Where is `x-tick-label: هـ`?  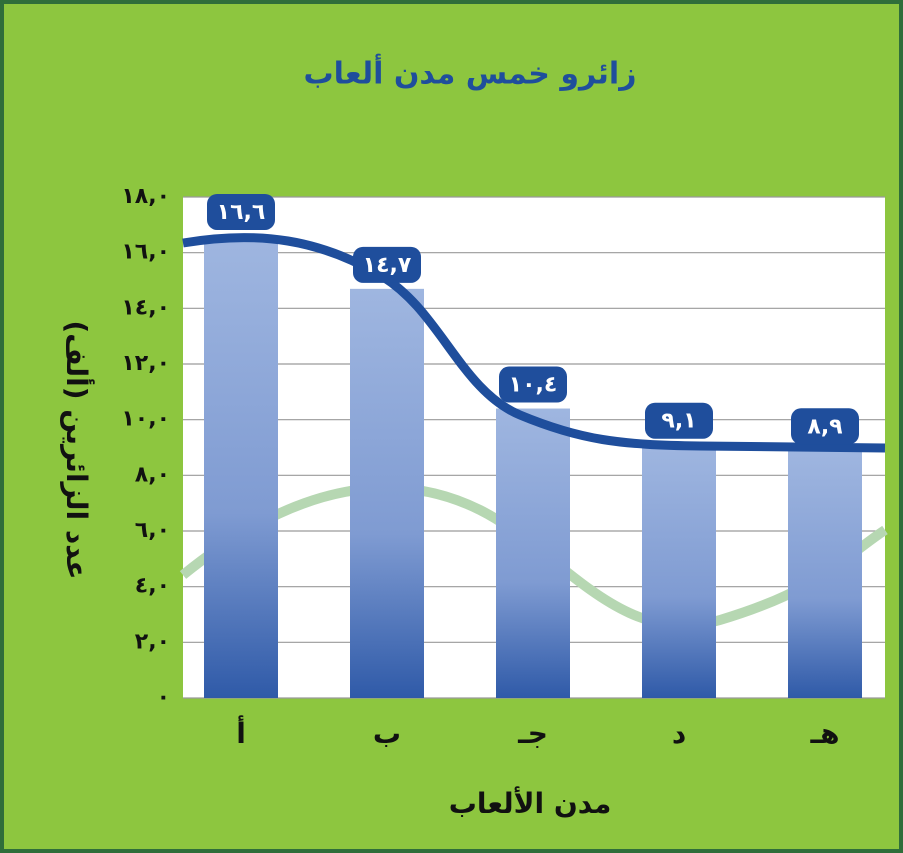 x-tick-label: هـ is located at coordinates (825, 733).